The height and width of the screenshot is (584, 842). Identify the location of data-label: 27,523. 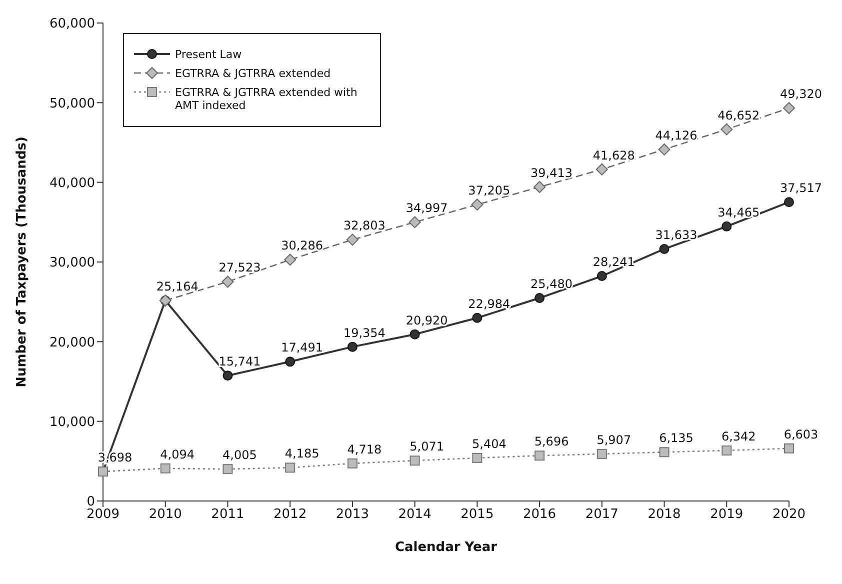
(239, 267).